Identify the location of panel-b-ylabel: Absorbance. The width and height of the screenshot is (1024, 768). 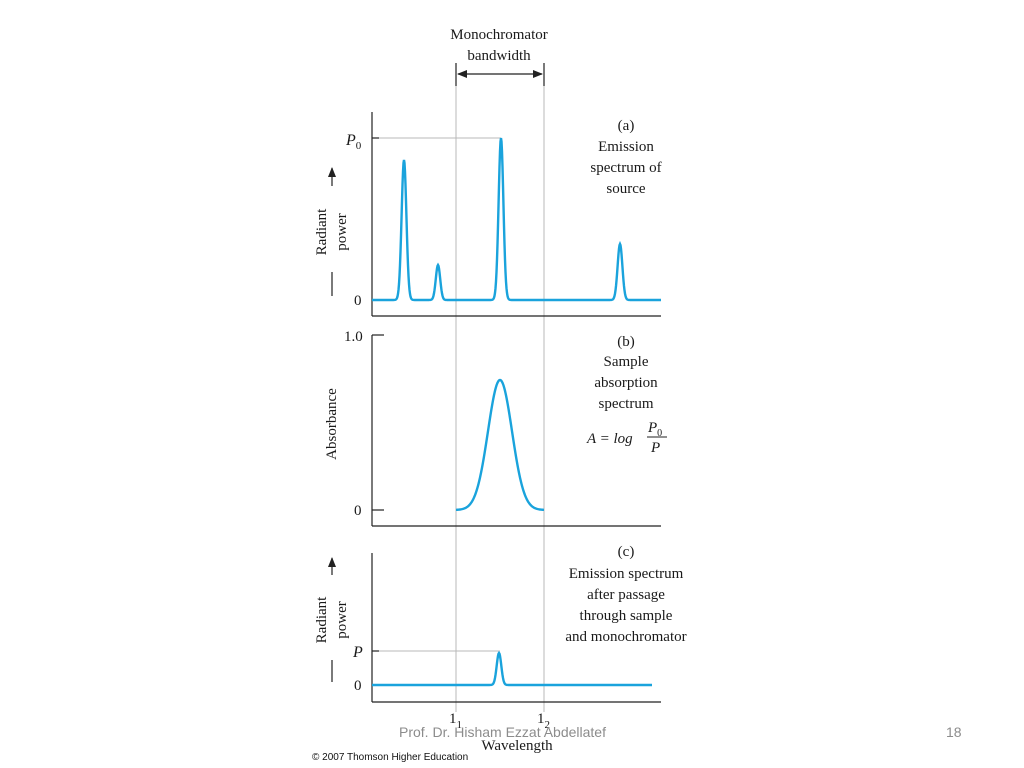
(332, 424).